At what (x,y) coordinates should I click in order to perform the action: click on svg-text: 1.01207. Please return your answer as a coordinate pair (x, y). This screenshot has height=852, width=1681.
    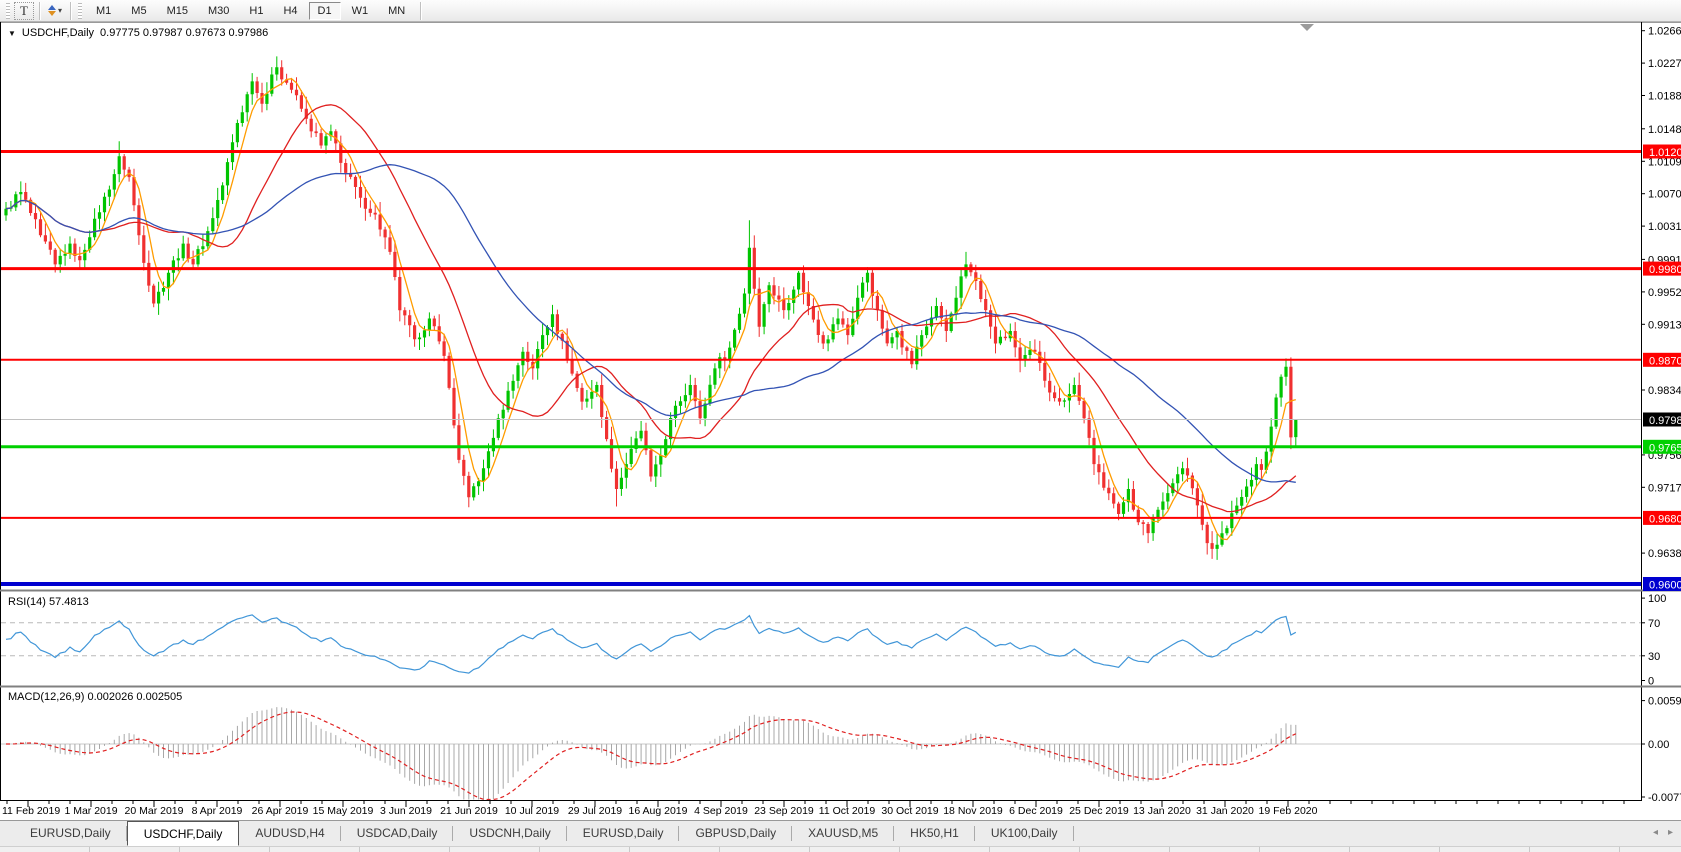
    Looking at the image, I should click on (1665, 153).